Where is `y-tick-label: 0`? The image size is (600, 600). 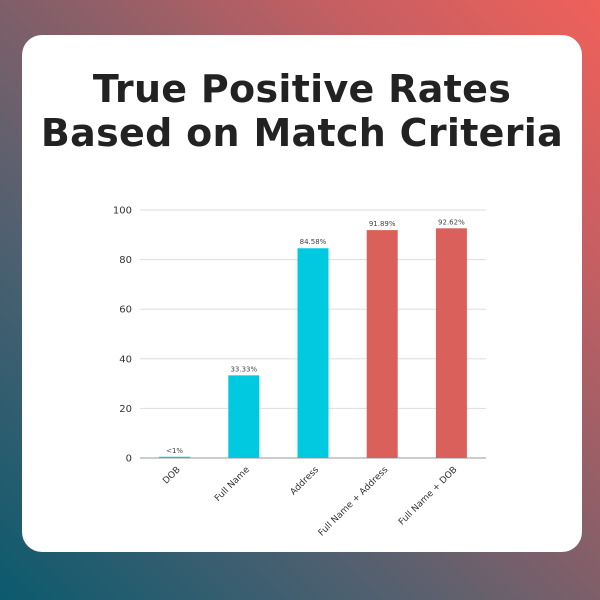 y-tick-label: 0 is located at coordinates (129, 459).